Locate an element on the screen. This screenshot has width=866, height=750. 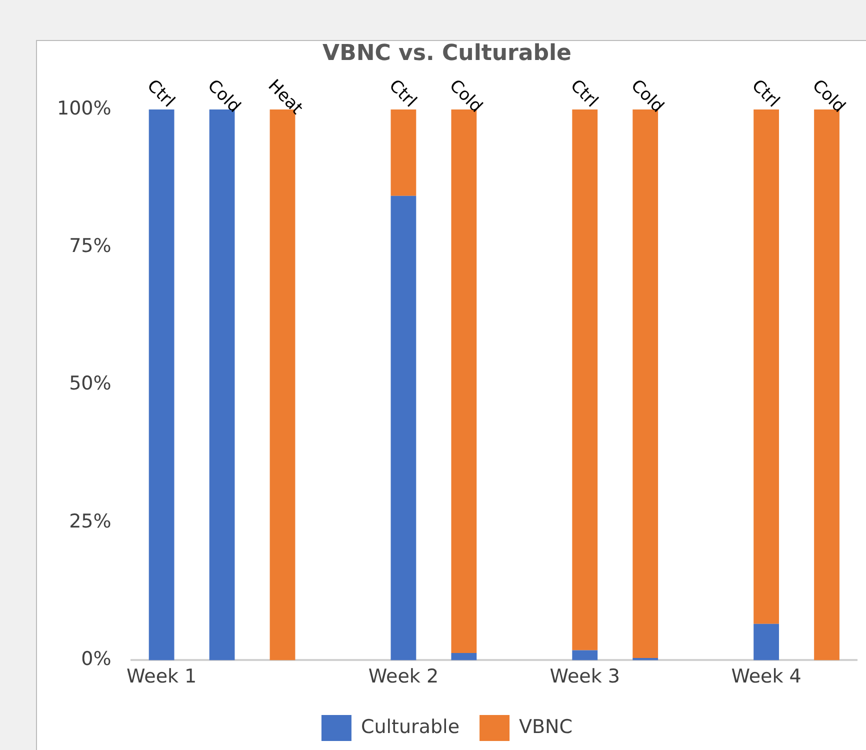
y-tick-label: 75% is located at coordinates (90, 246).